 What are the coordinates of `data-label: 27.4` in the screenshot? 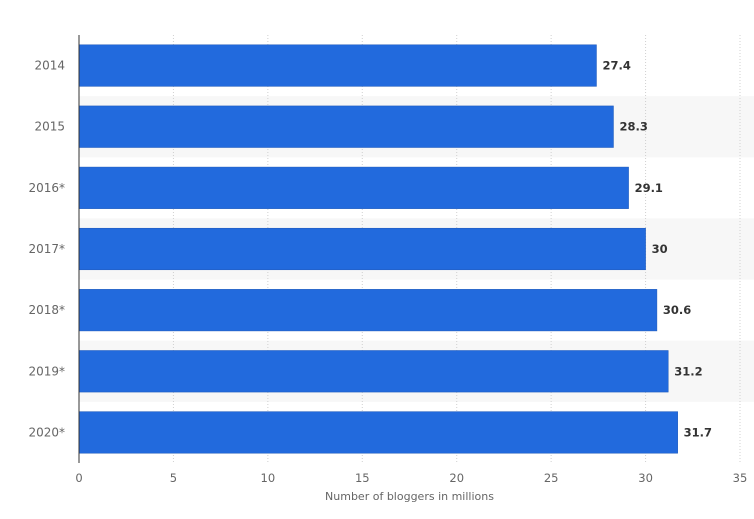 It's located at (616, 66).